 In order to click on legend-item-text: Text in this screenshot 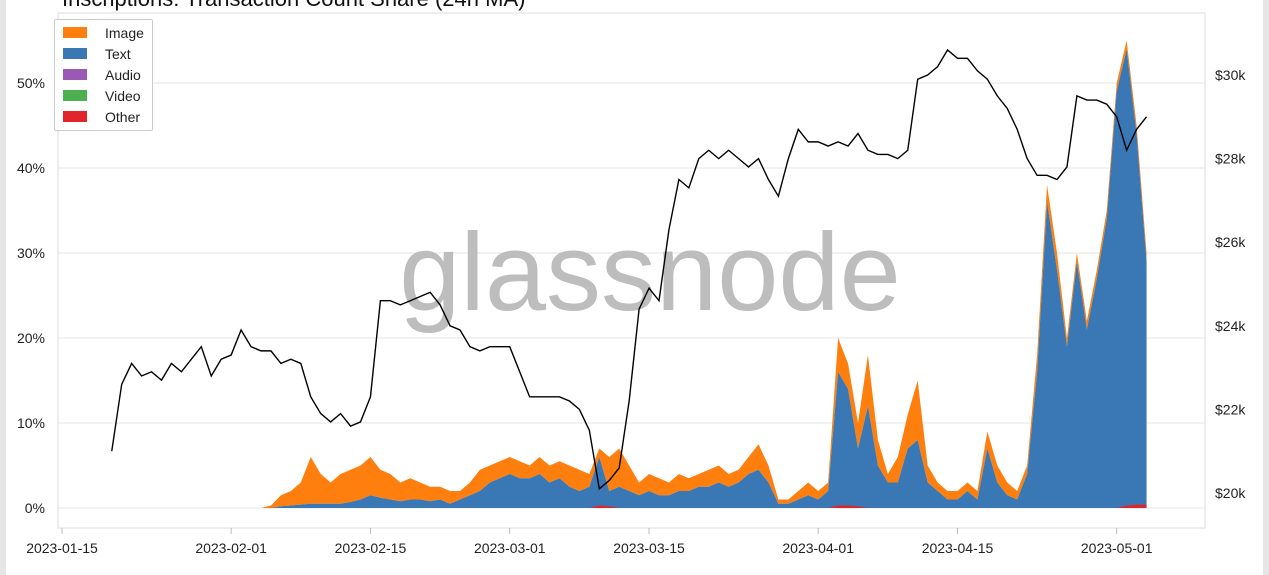, I will do `click(103, 53)`.